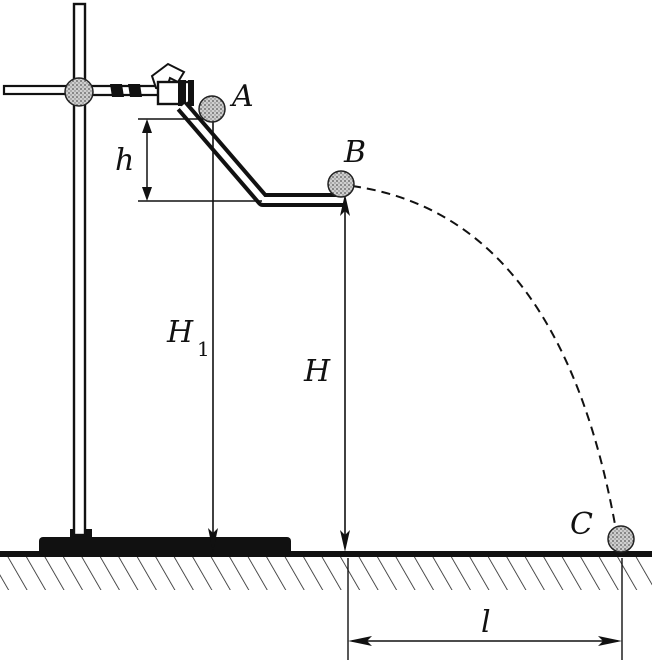 The width and height of the screenshot is (652, 665). What do you see at coordinates (345, 373) in the screenshot?
I see `height-H-arrow` at bounding box center [345, 373].